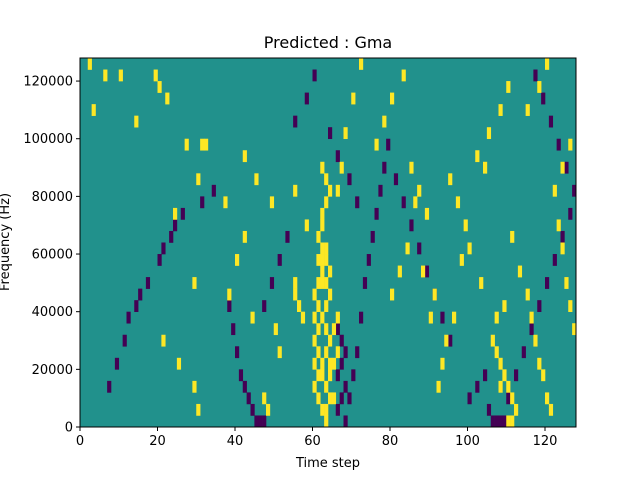 The height and width of the screenshot is (480, 640). I want to click on x-tick-label: 40, so click(235, 441).